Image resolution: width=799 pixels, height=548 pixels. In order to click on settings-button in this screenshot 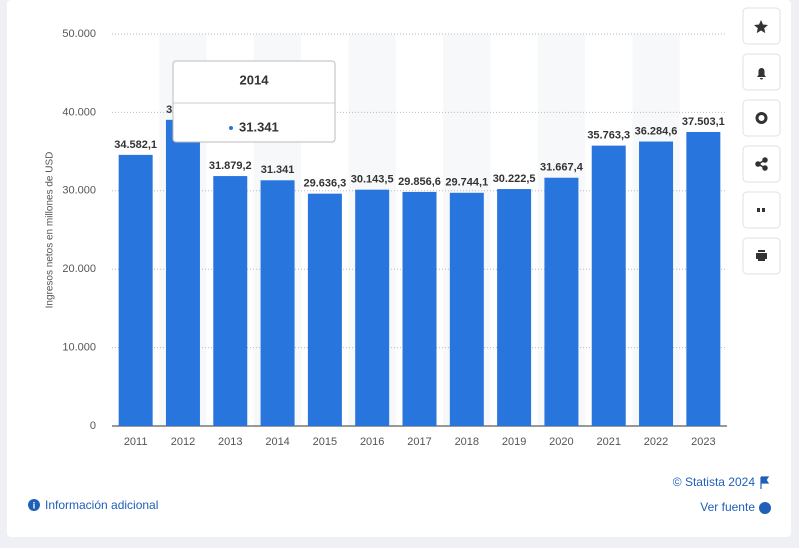, I will do `click(761, 118)`.